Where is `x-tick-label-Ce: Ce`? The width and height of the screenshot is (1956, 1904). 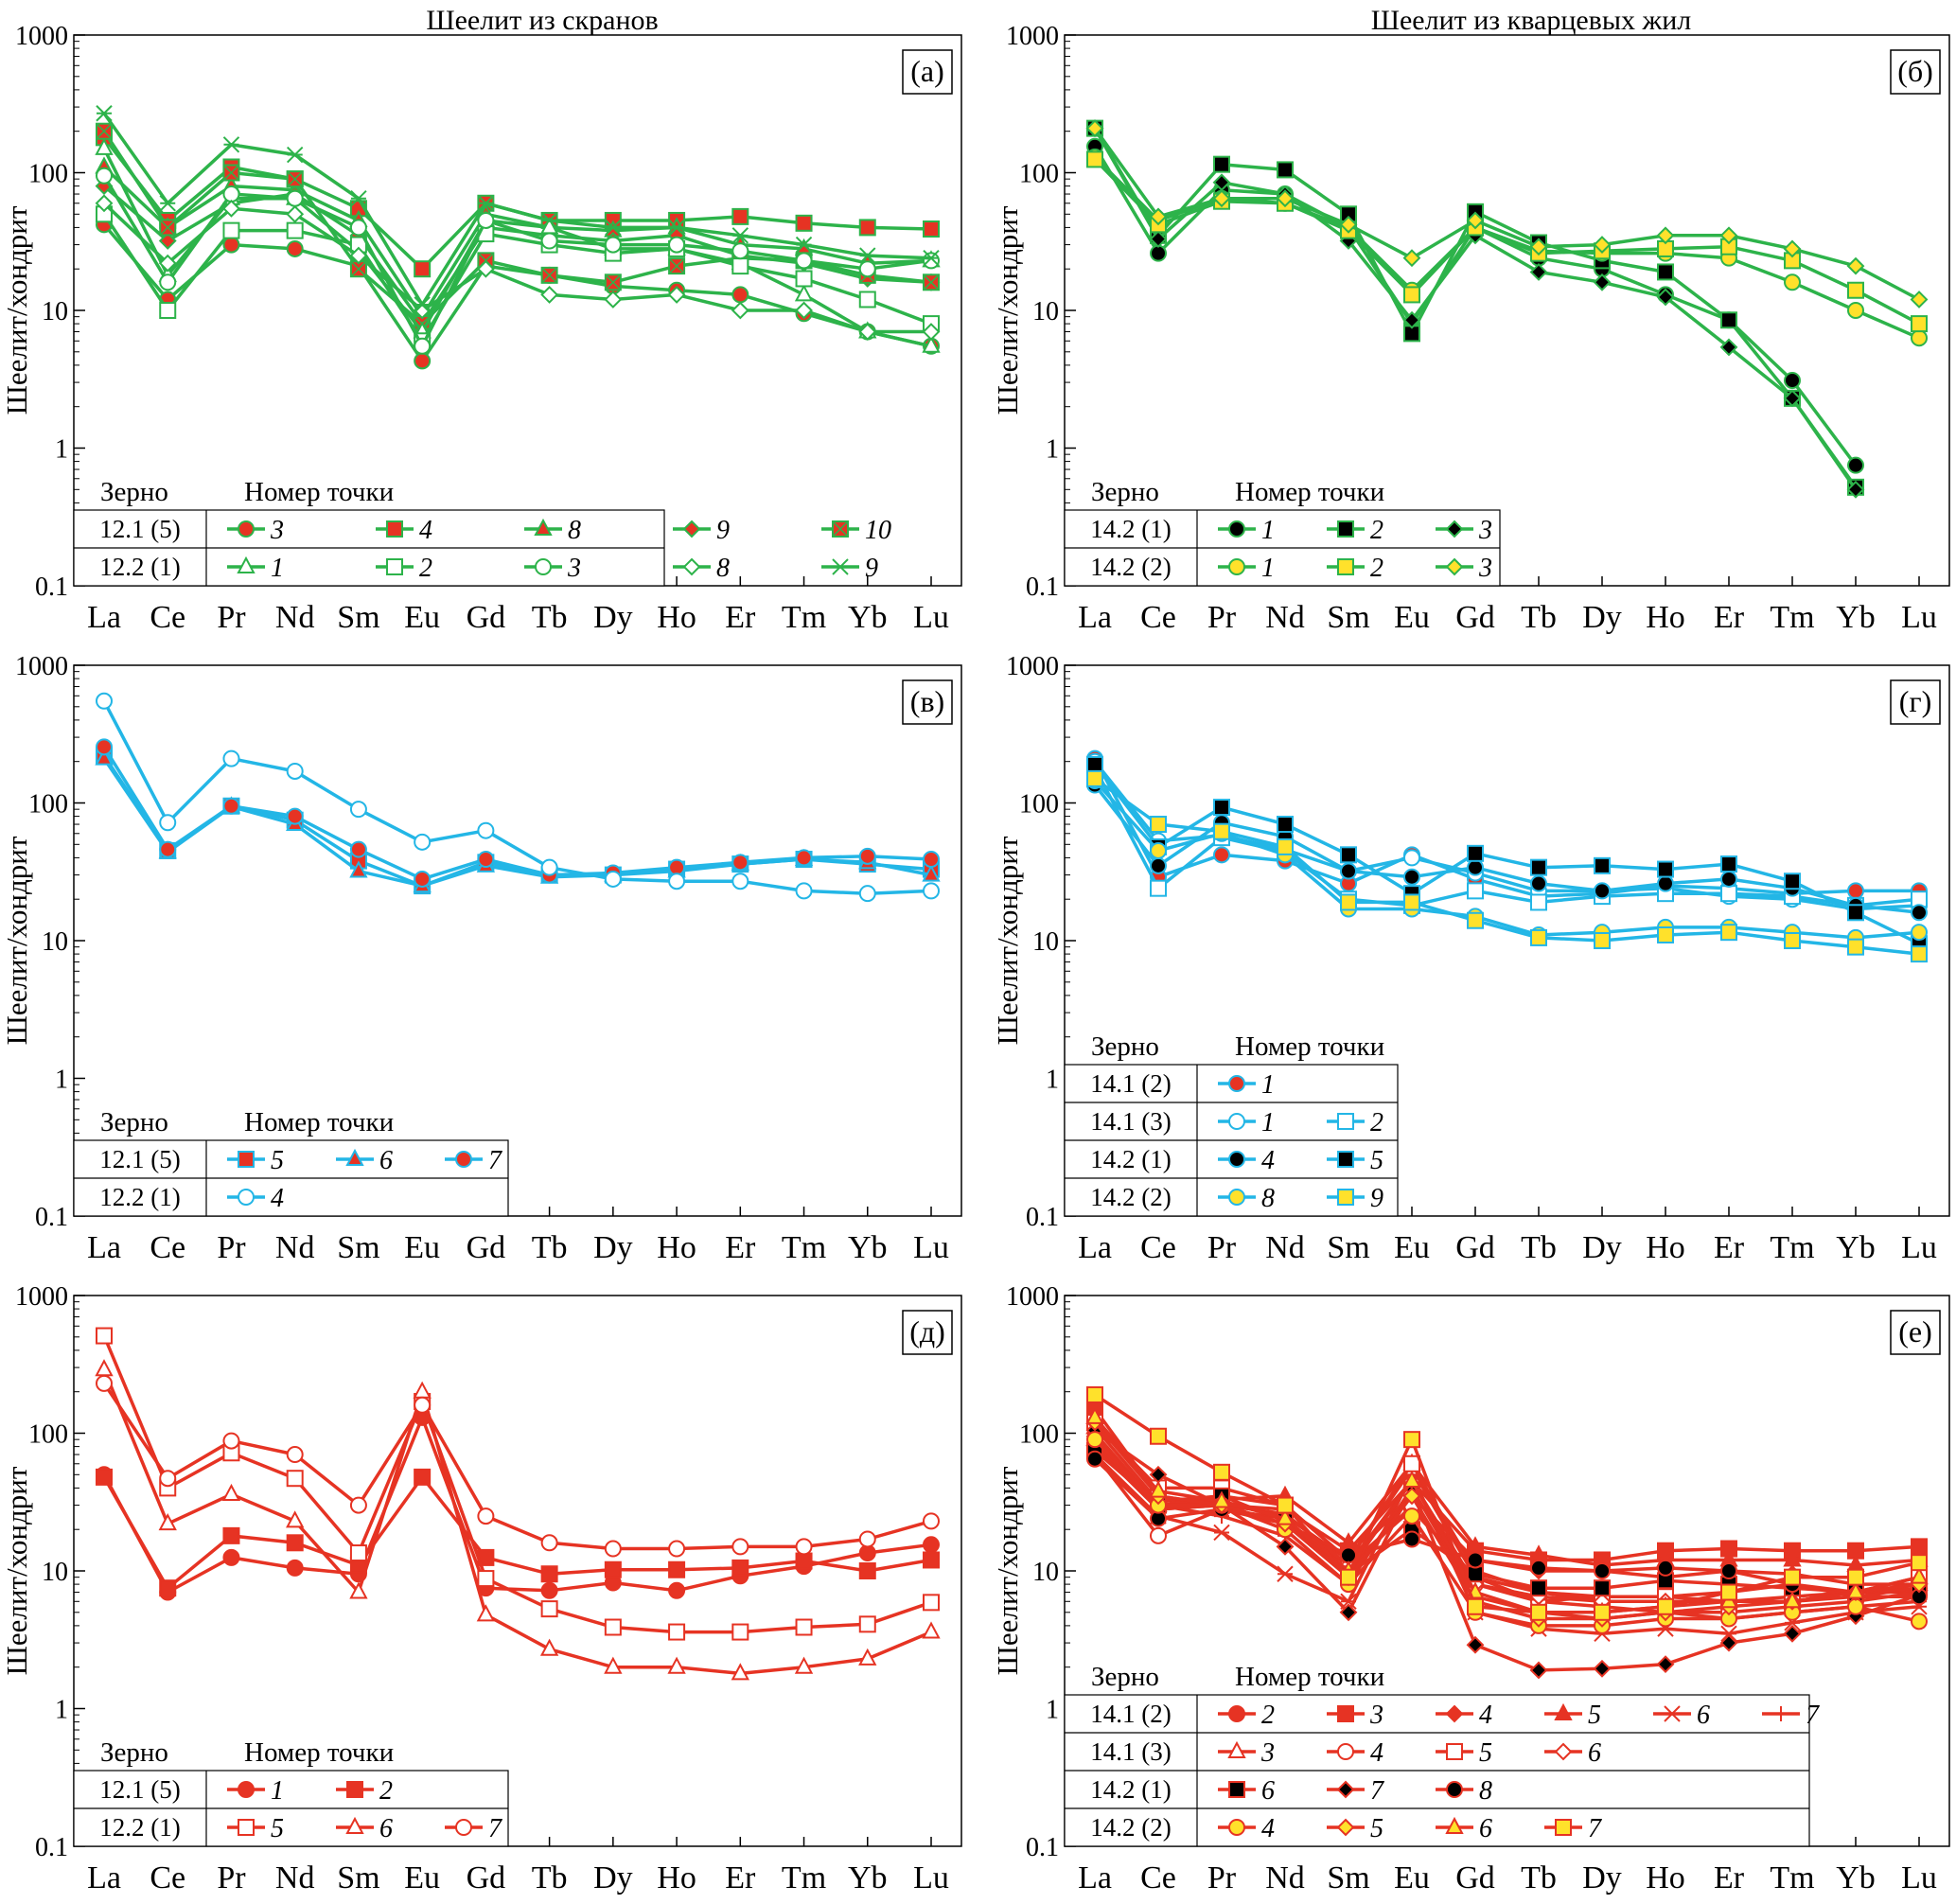
x-tick-label-Ce: Ce is located at coordinates (1158, 1877).